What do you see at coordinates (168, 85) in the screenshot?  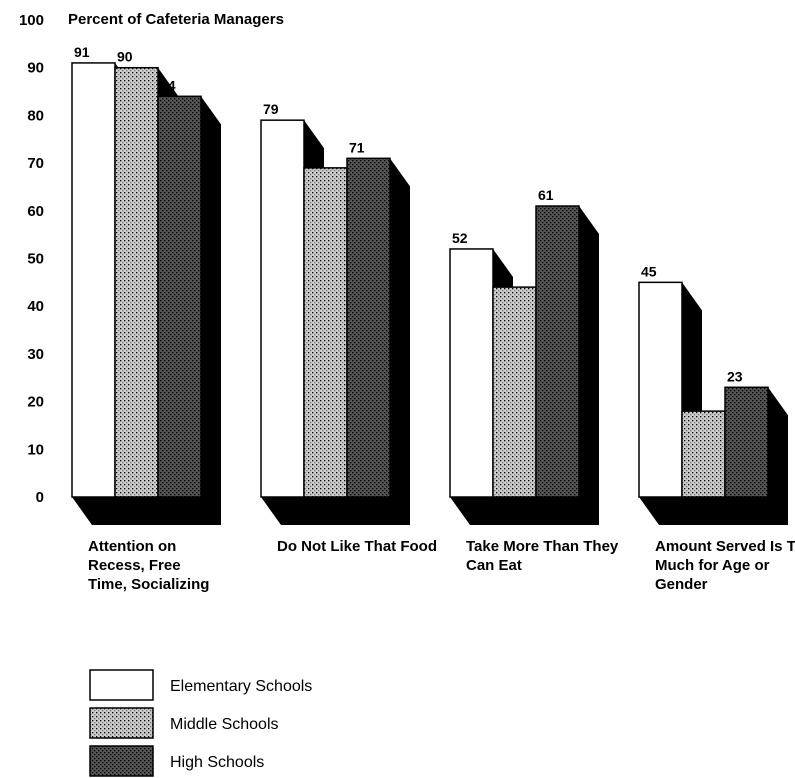 I see `value-label: 84` at bounding box center [168, 85].